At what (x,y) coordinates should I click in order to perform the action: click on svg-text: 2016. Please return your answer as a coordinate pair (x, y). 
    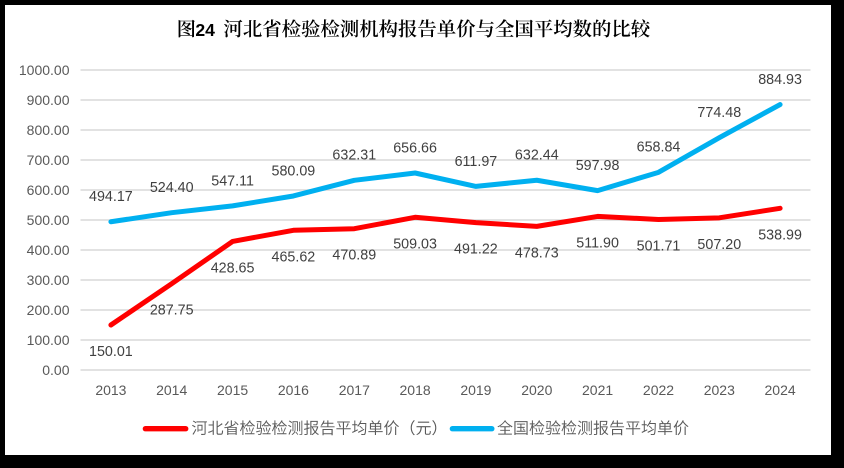
    Looking at the image, I should click on (293, 390).